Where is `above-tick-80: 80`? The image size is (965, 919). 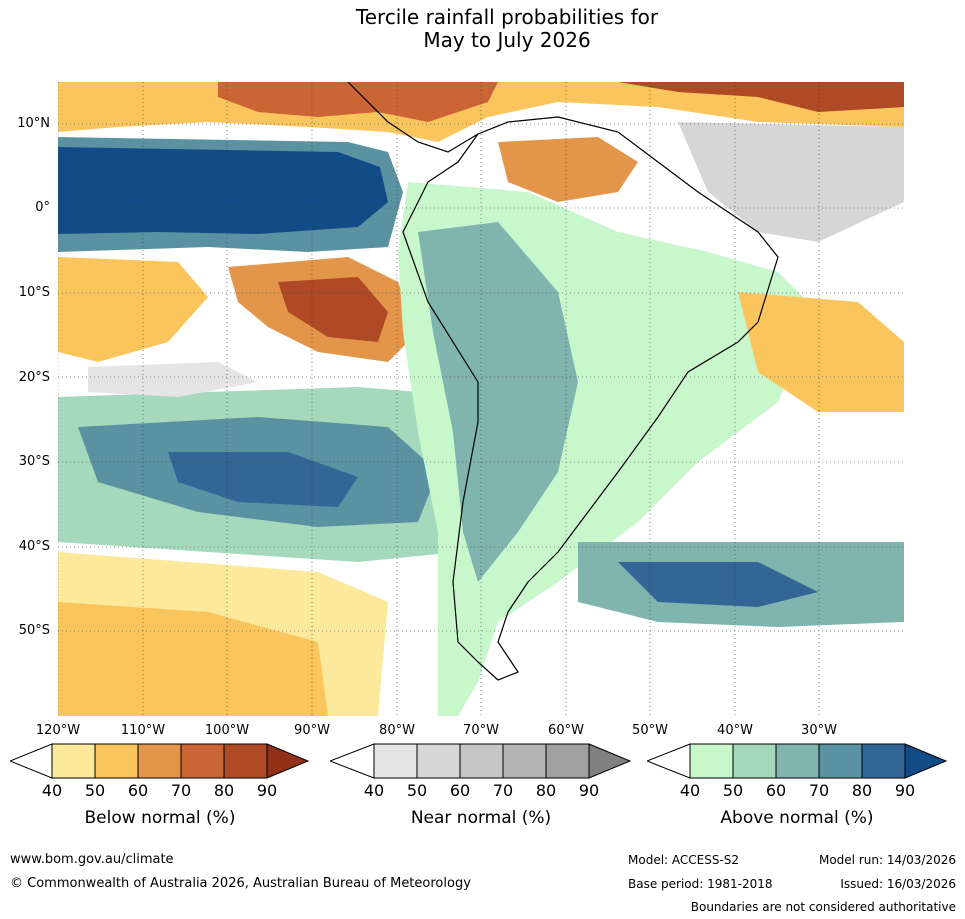
above-tick-80: 80 is located at coordinates (862, 790).